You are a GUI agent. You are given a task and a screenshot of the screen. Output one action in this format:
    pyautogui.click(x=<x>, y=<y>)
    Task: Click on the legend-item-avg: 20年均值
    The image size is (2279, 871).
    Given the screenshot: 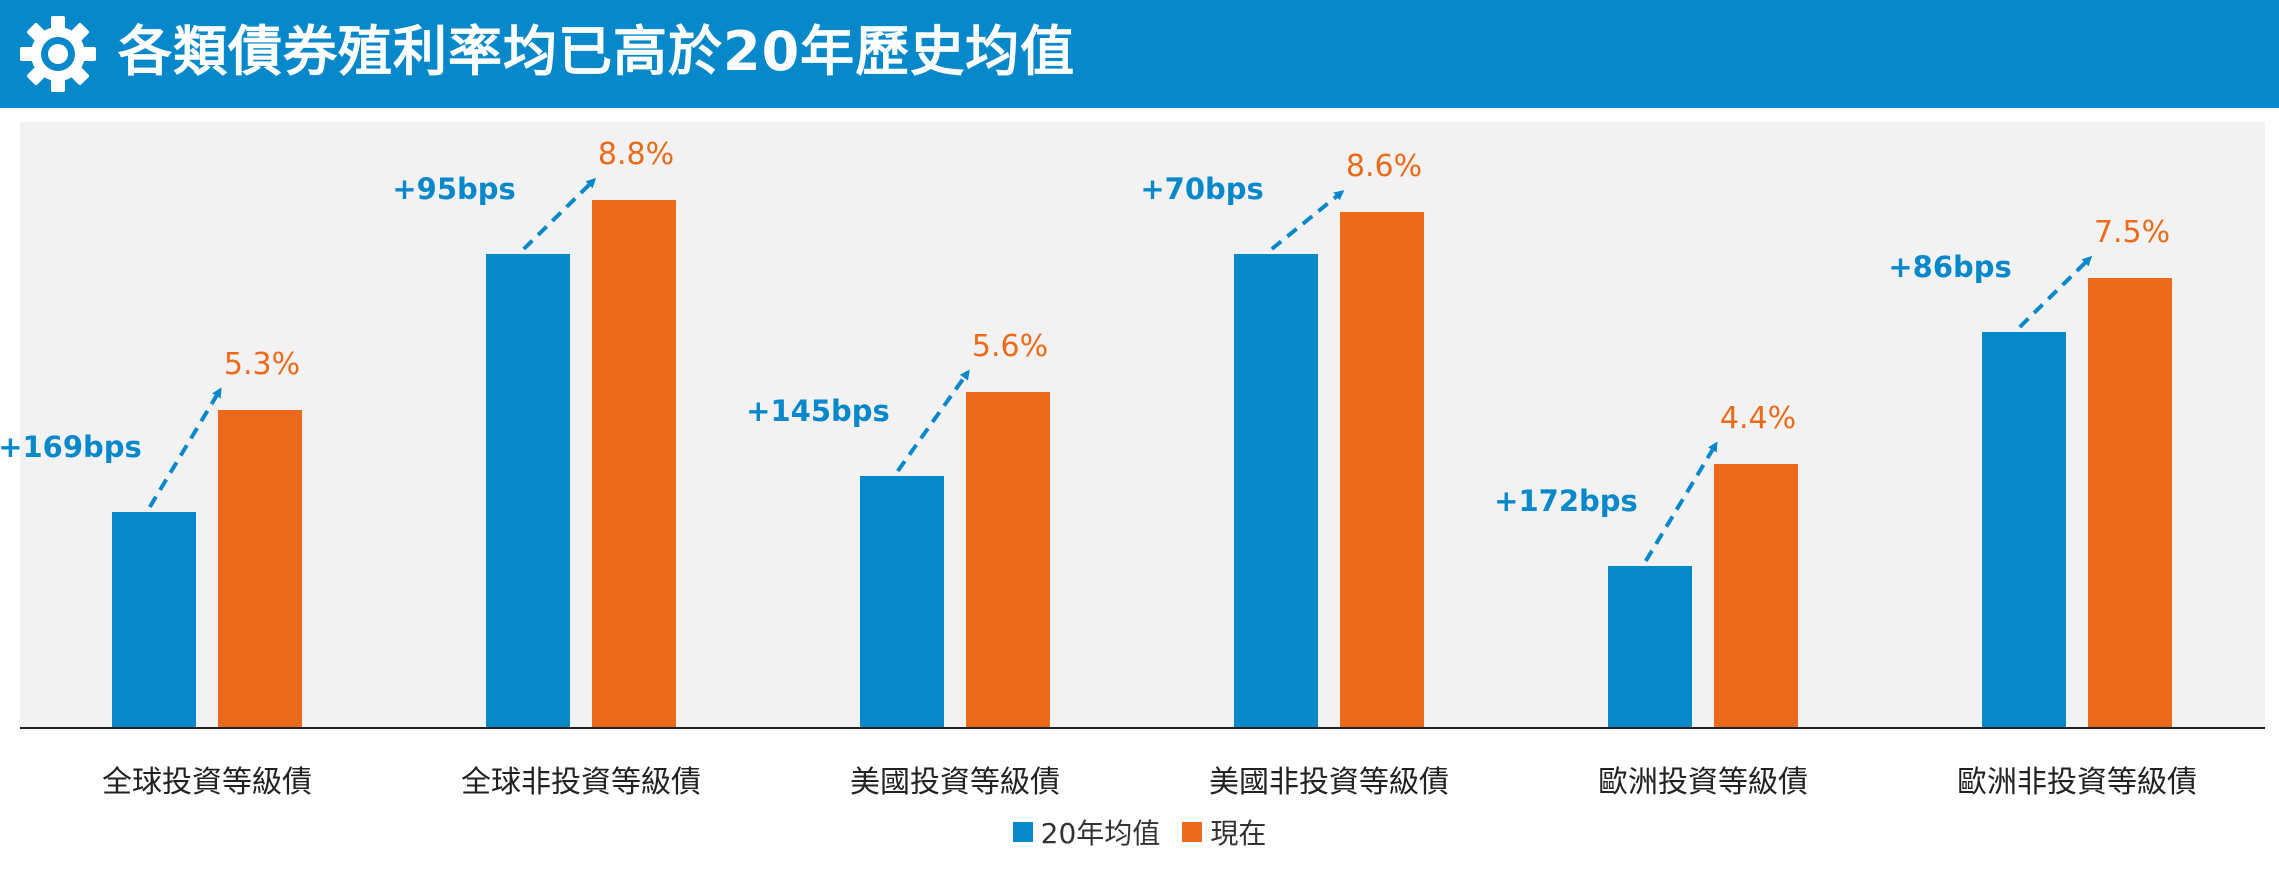 What is the action you would take?
    pyautogui.click(x=1086, y=832)
    